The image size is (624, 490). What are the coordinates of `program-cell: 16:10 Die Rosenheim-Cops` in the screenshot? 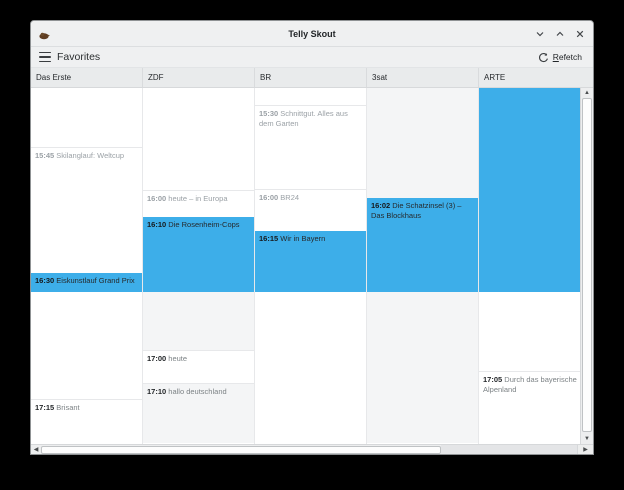 It's located at (198, 254).